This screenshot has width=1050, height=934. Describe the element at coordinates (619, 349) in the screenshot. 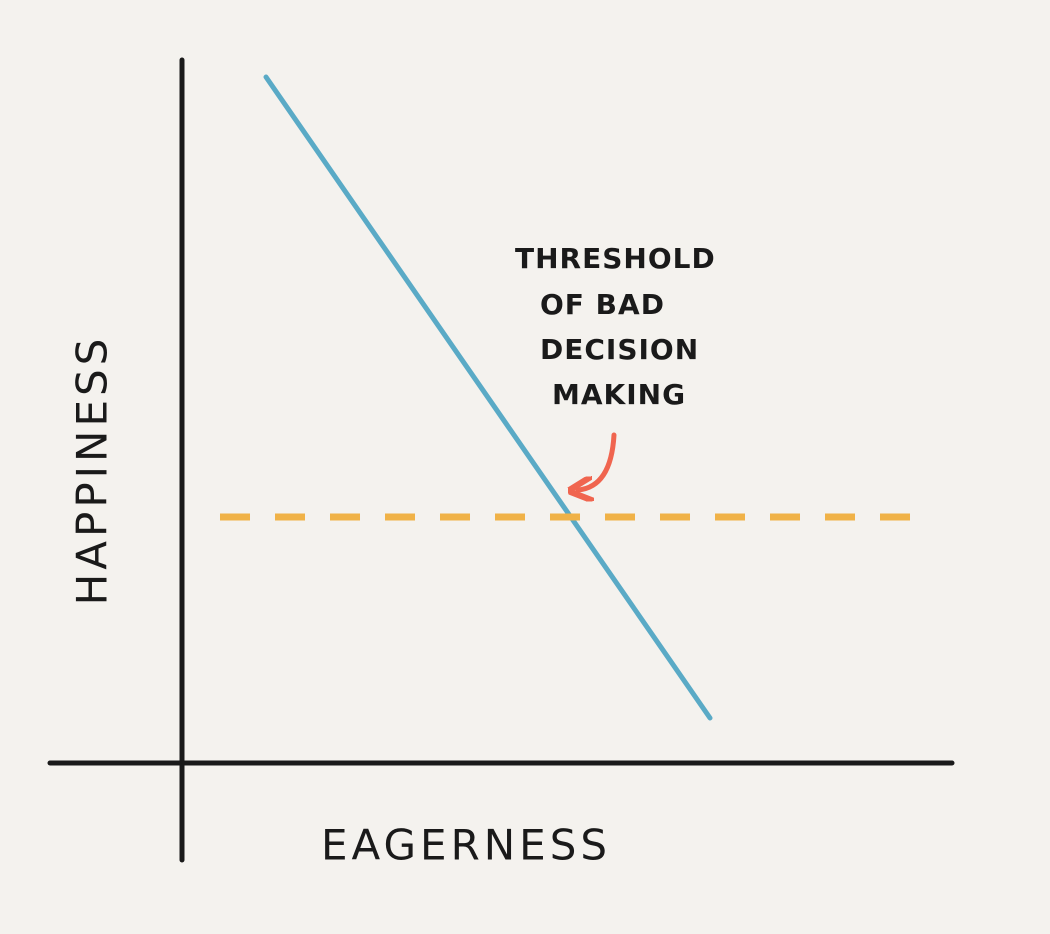

I see `annotation-line: DECISION` at that location.